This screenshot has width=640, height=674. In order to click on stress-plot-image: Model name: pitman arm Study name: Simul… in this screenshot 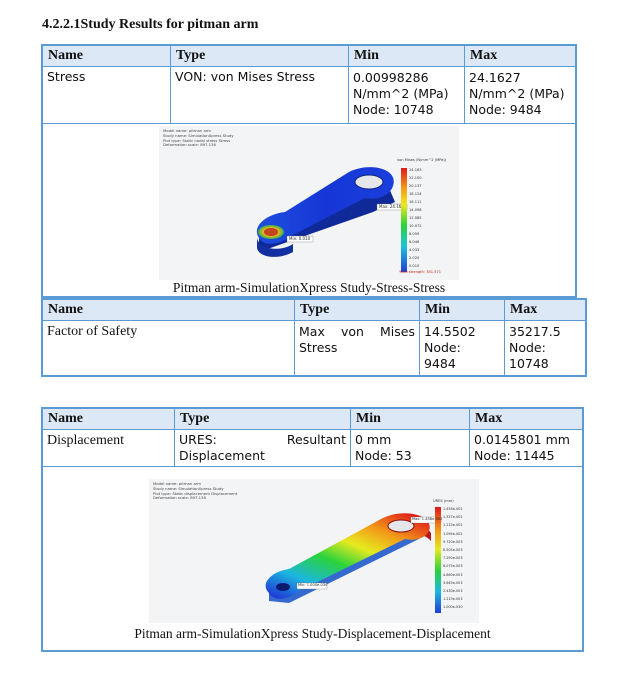, I will do `click(309, 203)`.